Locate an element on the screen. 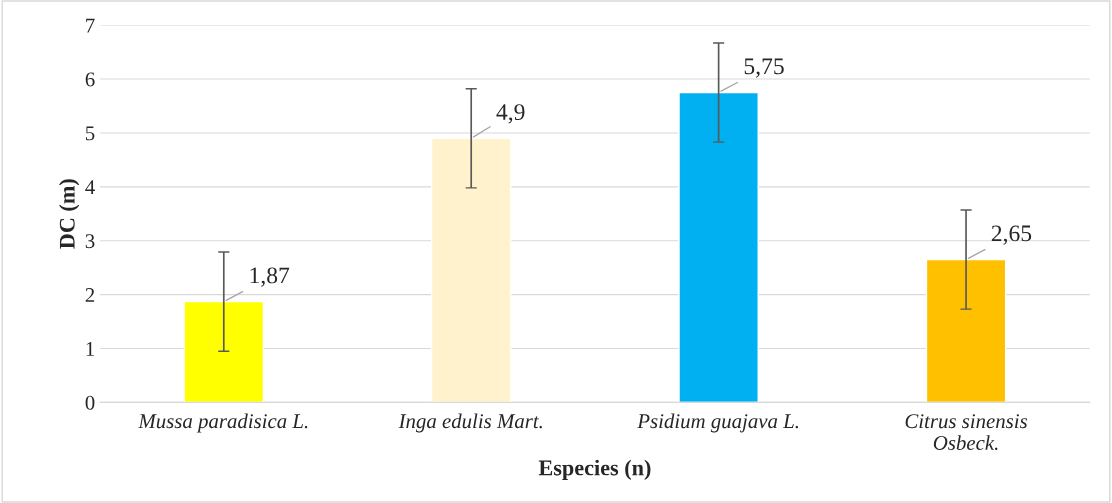 This screenshot has width=1112, height=503. x-tick-label: Psidium guajava L. is located at coordinates (718, 423).